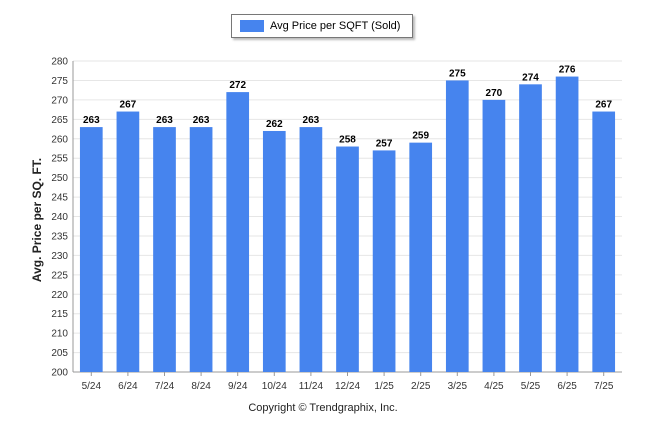 This screenshot has height=434, width=646. Describe the element at coordinates (92, 386) in the screenshot. I see `x-tick-label: 5/24` at that location.